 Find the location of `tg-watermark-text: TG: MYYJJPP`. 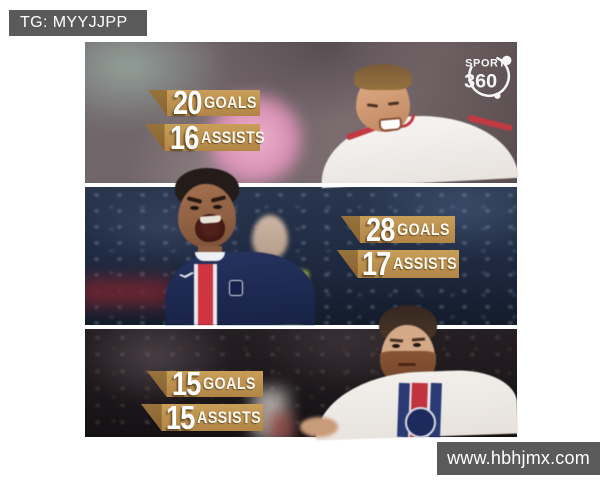

tg-watermark-text: TG: MYYJJPP is located at coordinates (74, 22).